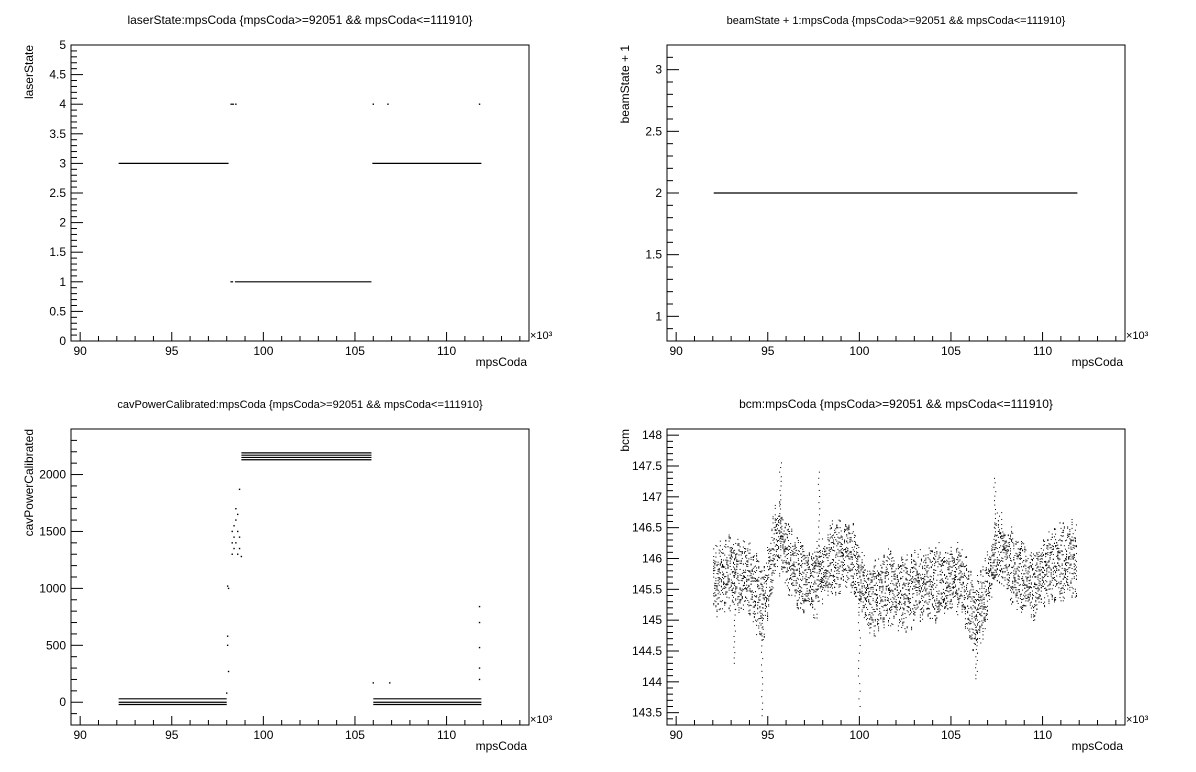 This screenshot has width=1196, height=772. Describe the element at coordinates (658, 193) in the screenshot. I see `y-tick-label: 2` at that location.